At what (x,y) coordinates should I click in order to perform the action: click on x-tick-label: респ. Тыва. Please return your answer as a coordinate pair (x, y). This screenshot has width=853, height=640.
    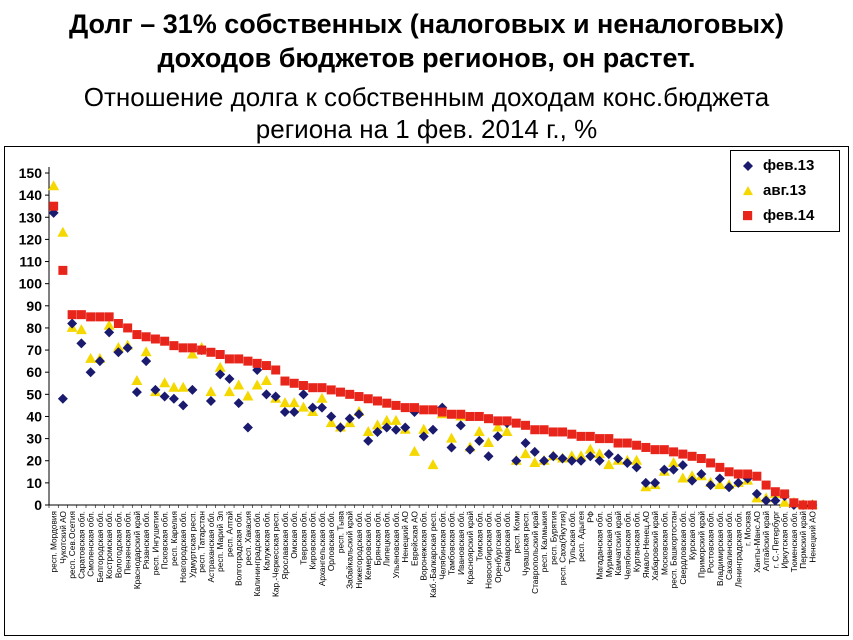
    Looking at the image, I should click on (340, 532).